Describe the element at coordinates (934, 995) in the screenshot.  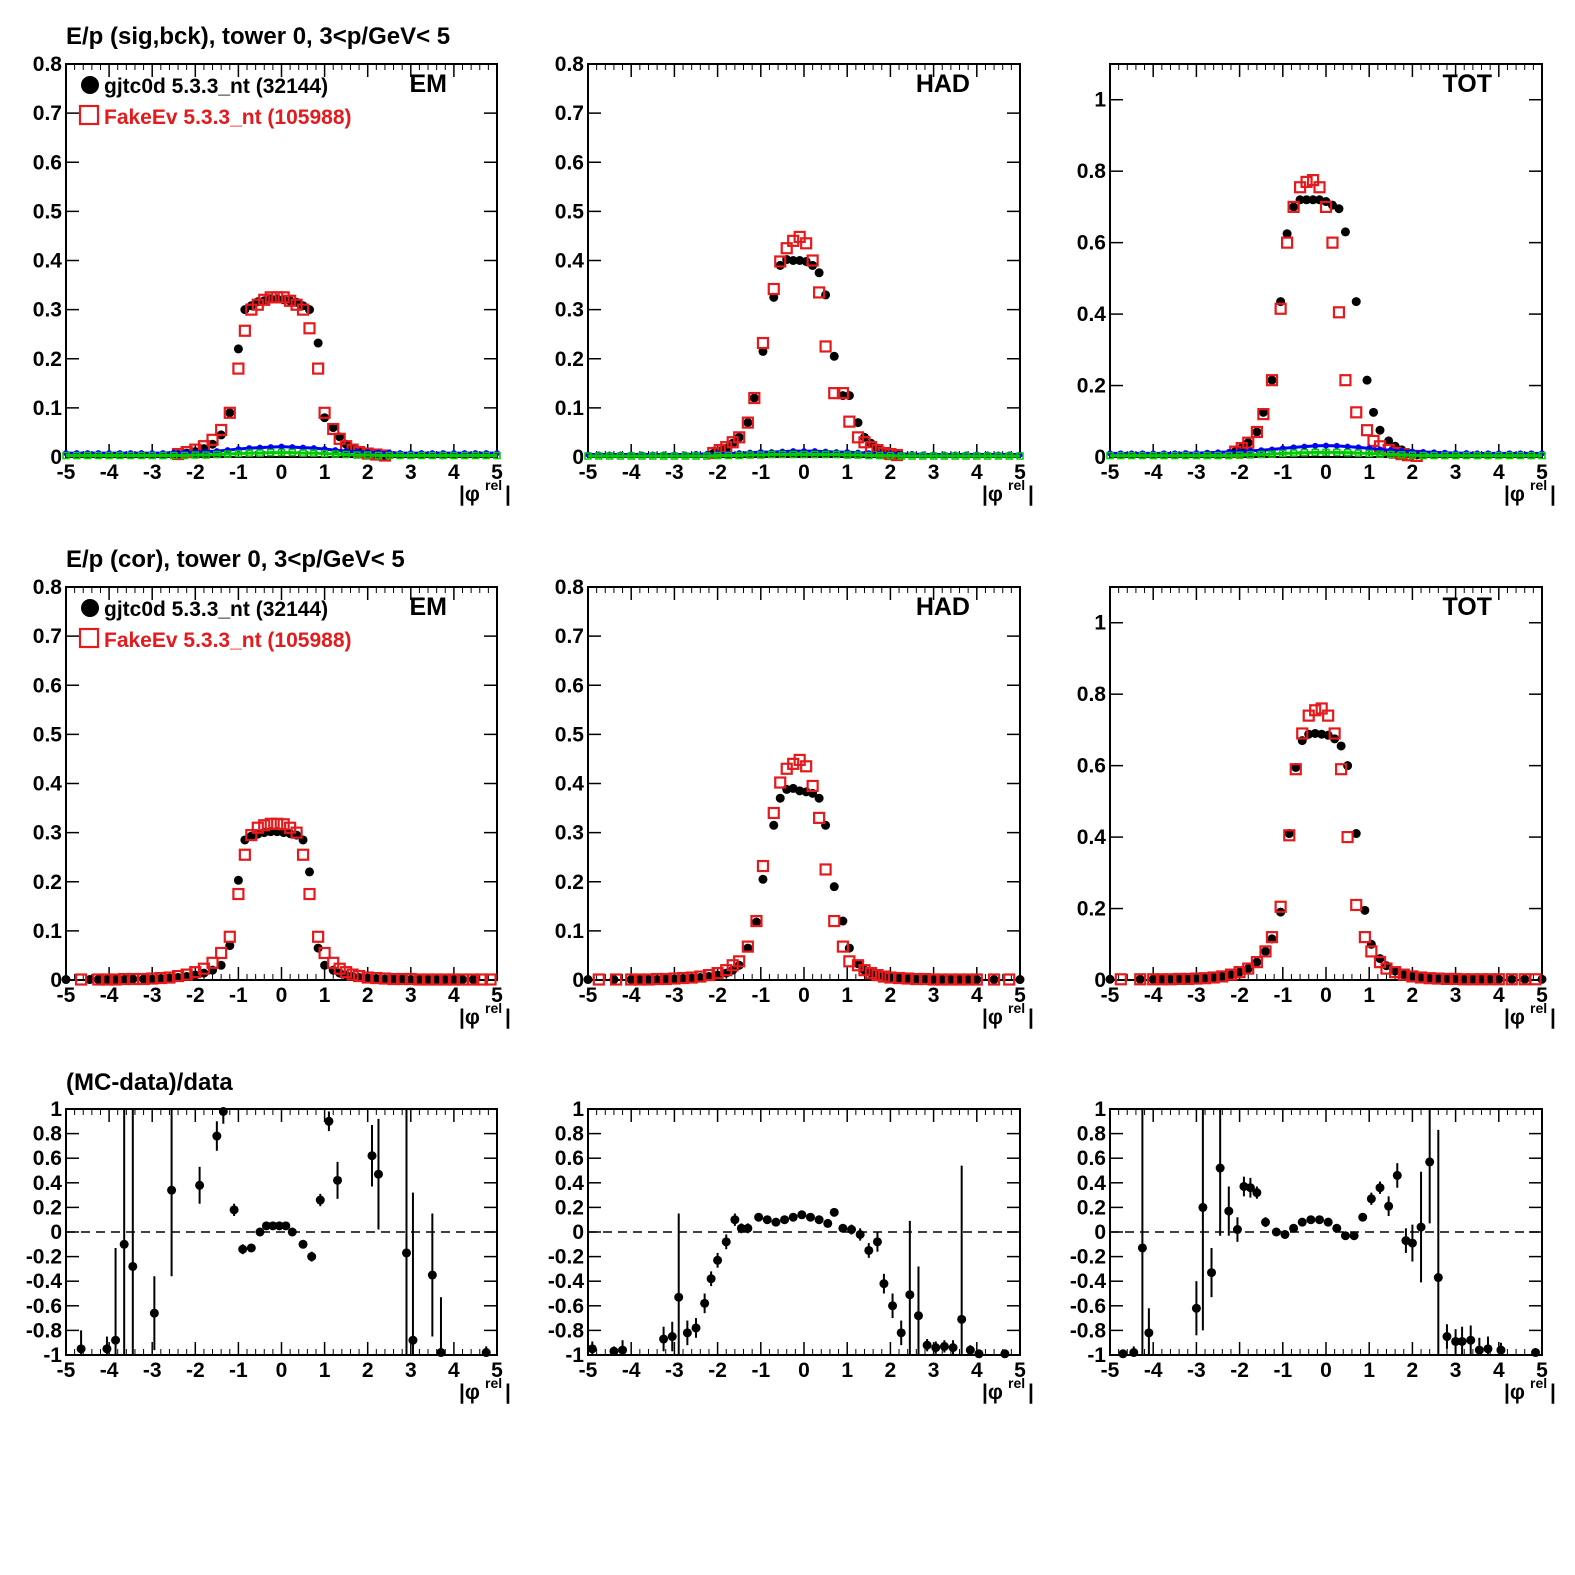
I see `x-tick-label: 3` at that location.